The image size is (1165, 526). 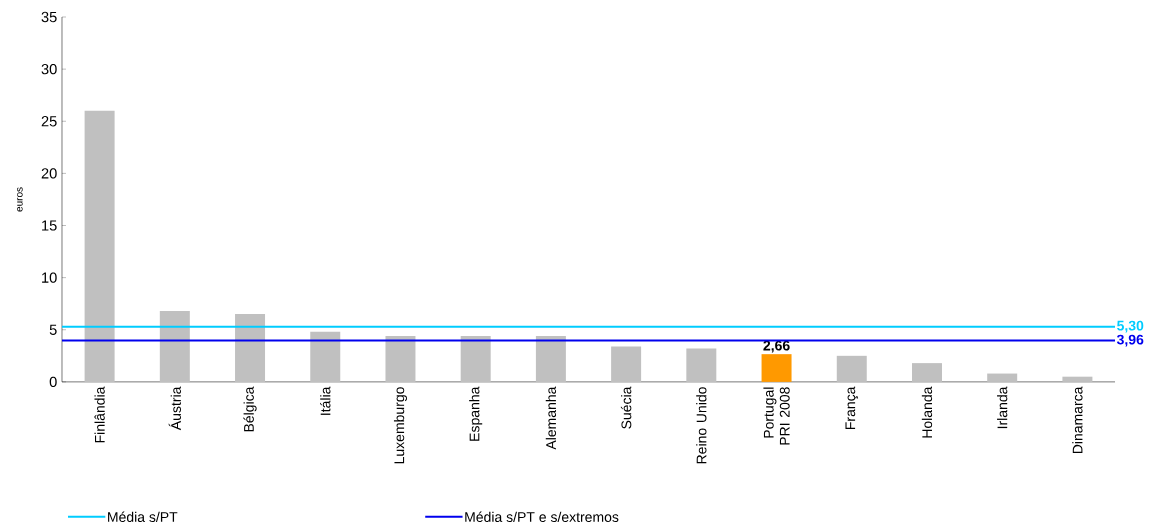 What do you see at coordinates (1130, 326) in the screenshot?
I see `text: 5,30` at bounding box center [1130, 326].